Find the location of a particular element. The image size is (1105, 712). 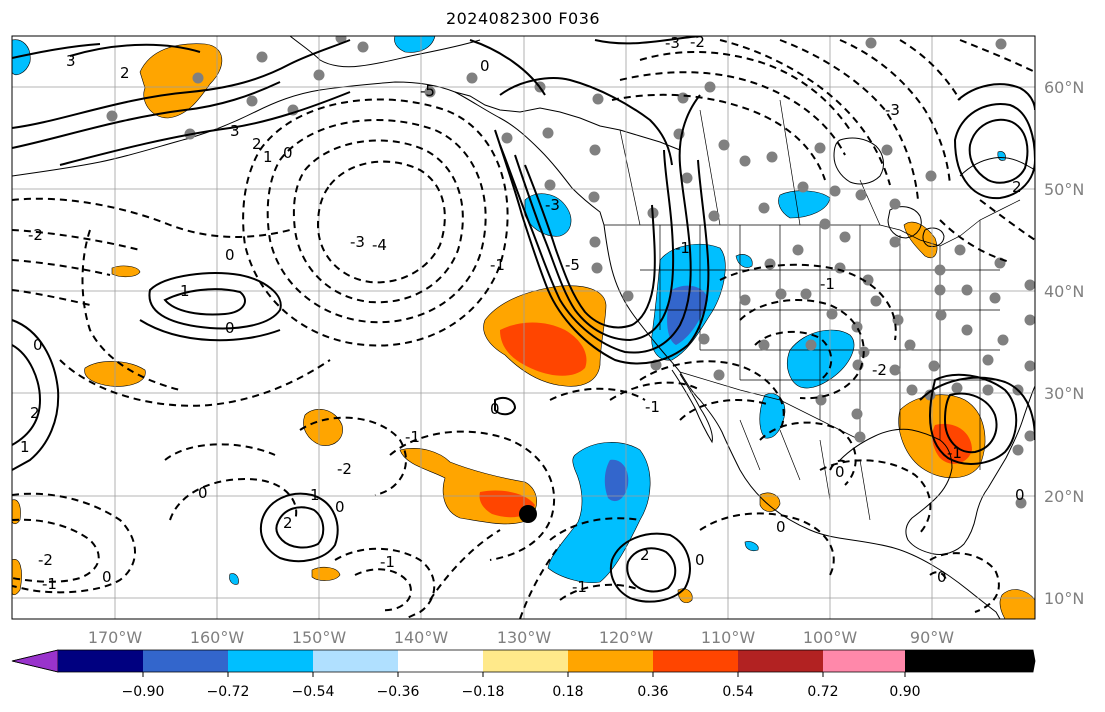

canada-inland is located at coordinates (567, 121).